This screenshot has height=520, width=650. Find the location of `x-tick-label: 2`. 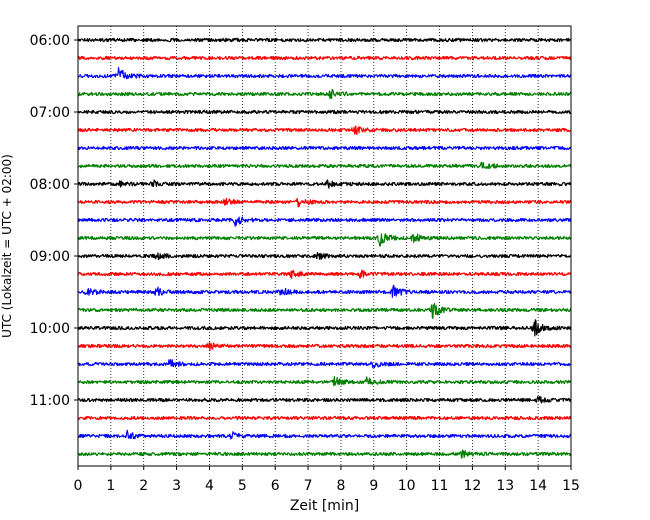

x-tick-label: 2 is located at coordinates (143, 486).